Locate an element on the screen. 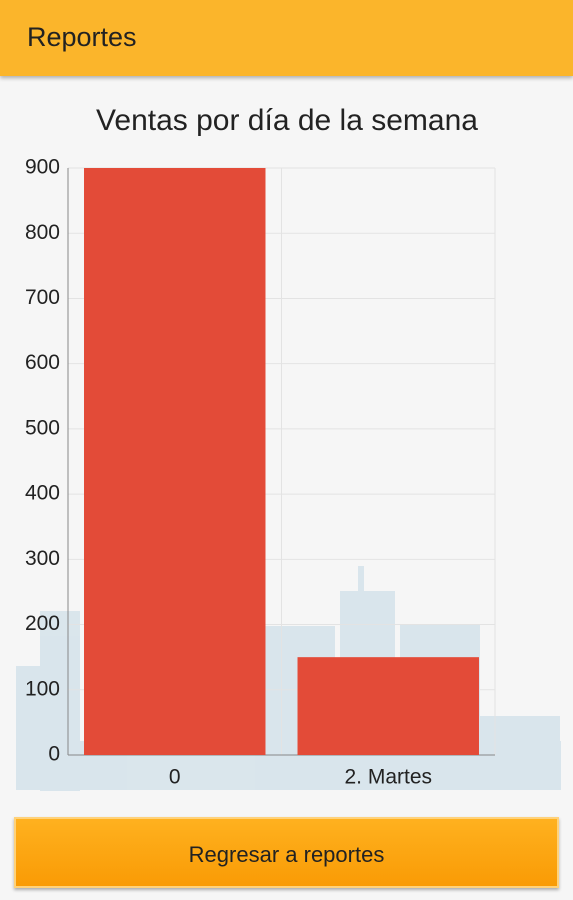 The height and width of the screenshot is (900, 573). y-tick-label: 700 is located at coordinates (42, 297).